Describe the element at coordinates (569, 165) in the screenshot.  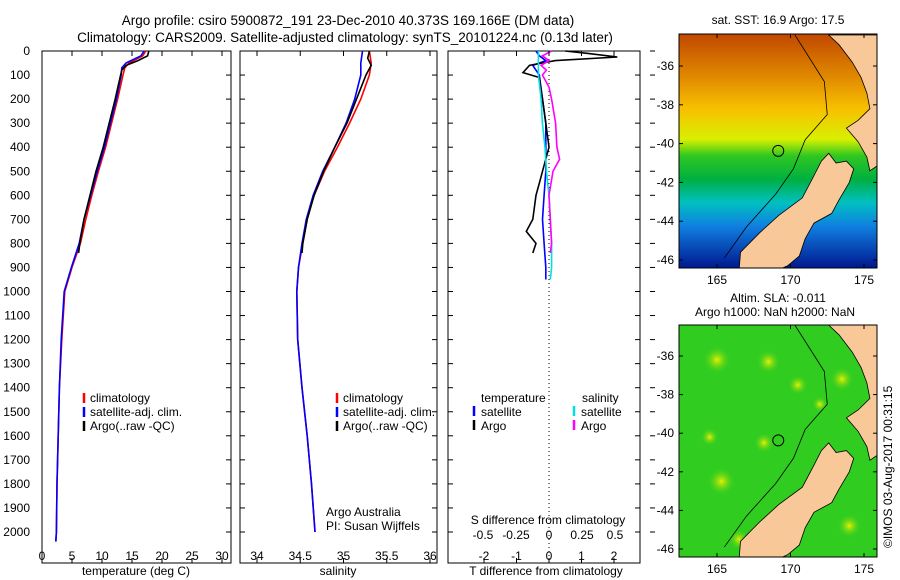
I see `difference-lines` at that location.